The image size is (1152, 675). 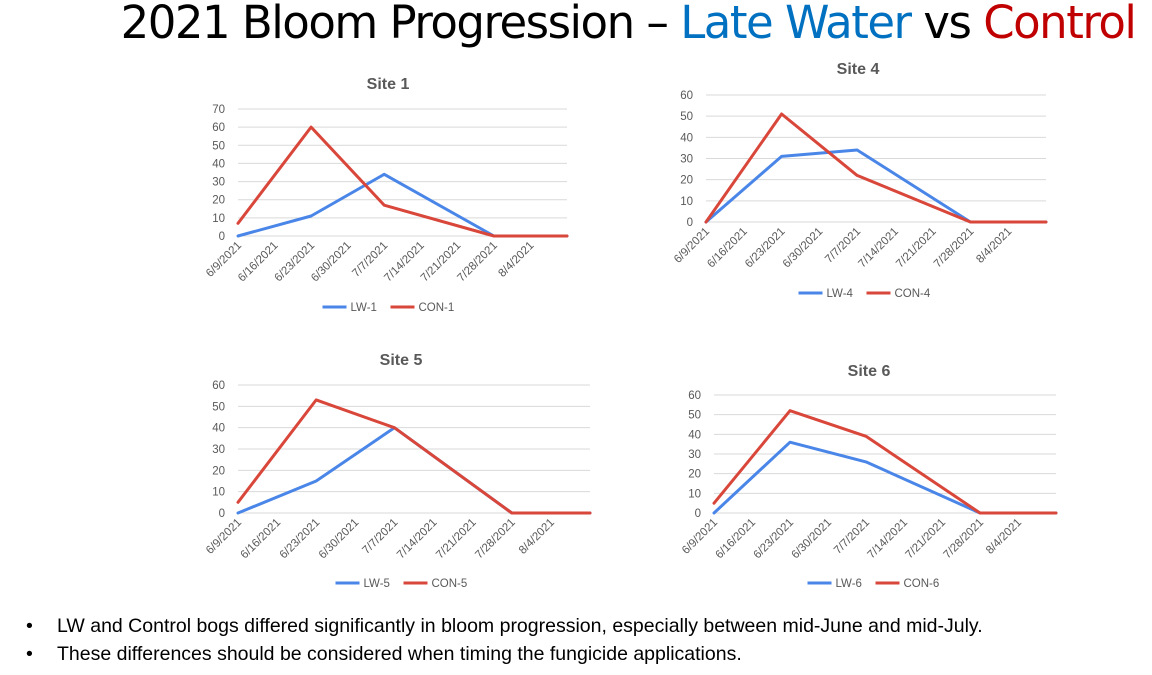 What do you see at coordinates (796, 24) in the screenshot?
I see `title-part: Late Water` at bounding box center [796, 24].